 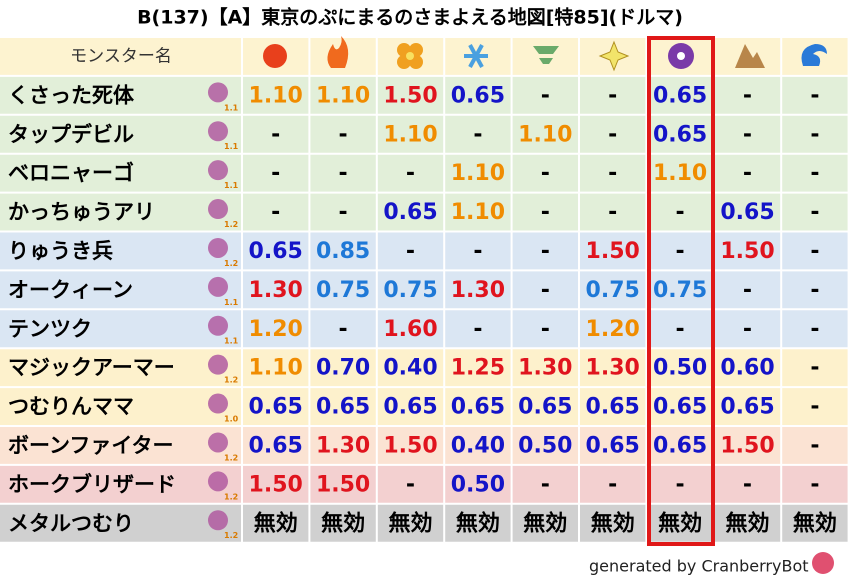 I want to click on icon-fire, so click(x=275, y=56).